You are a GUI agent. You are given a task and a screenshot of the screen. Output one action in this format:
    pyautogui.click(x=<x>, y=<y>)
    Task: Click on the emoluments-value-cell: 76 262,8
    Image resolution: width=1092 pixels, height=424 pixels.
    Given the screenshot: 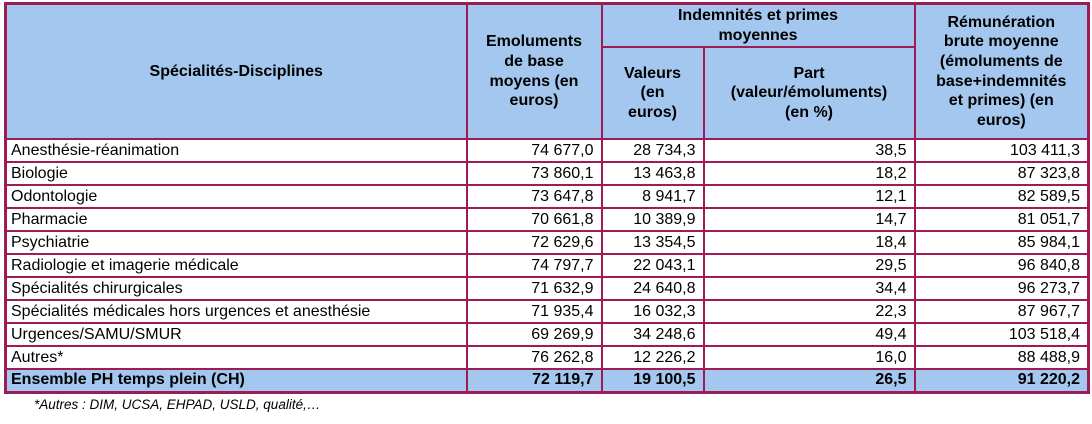 What is the action you would take?
    pyautogui.click(x=534, y=358)
    